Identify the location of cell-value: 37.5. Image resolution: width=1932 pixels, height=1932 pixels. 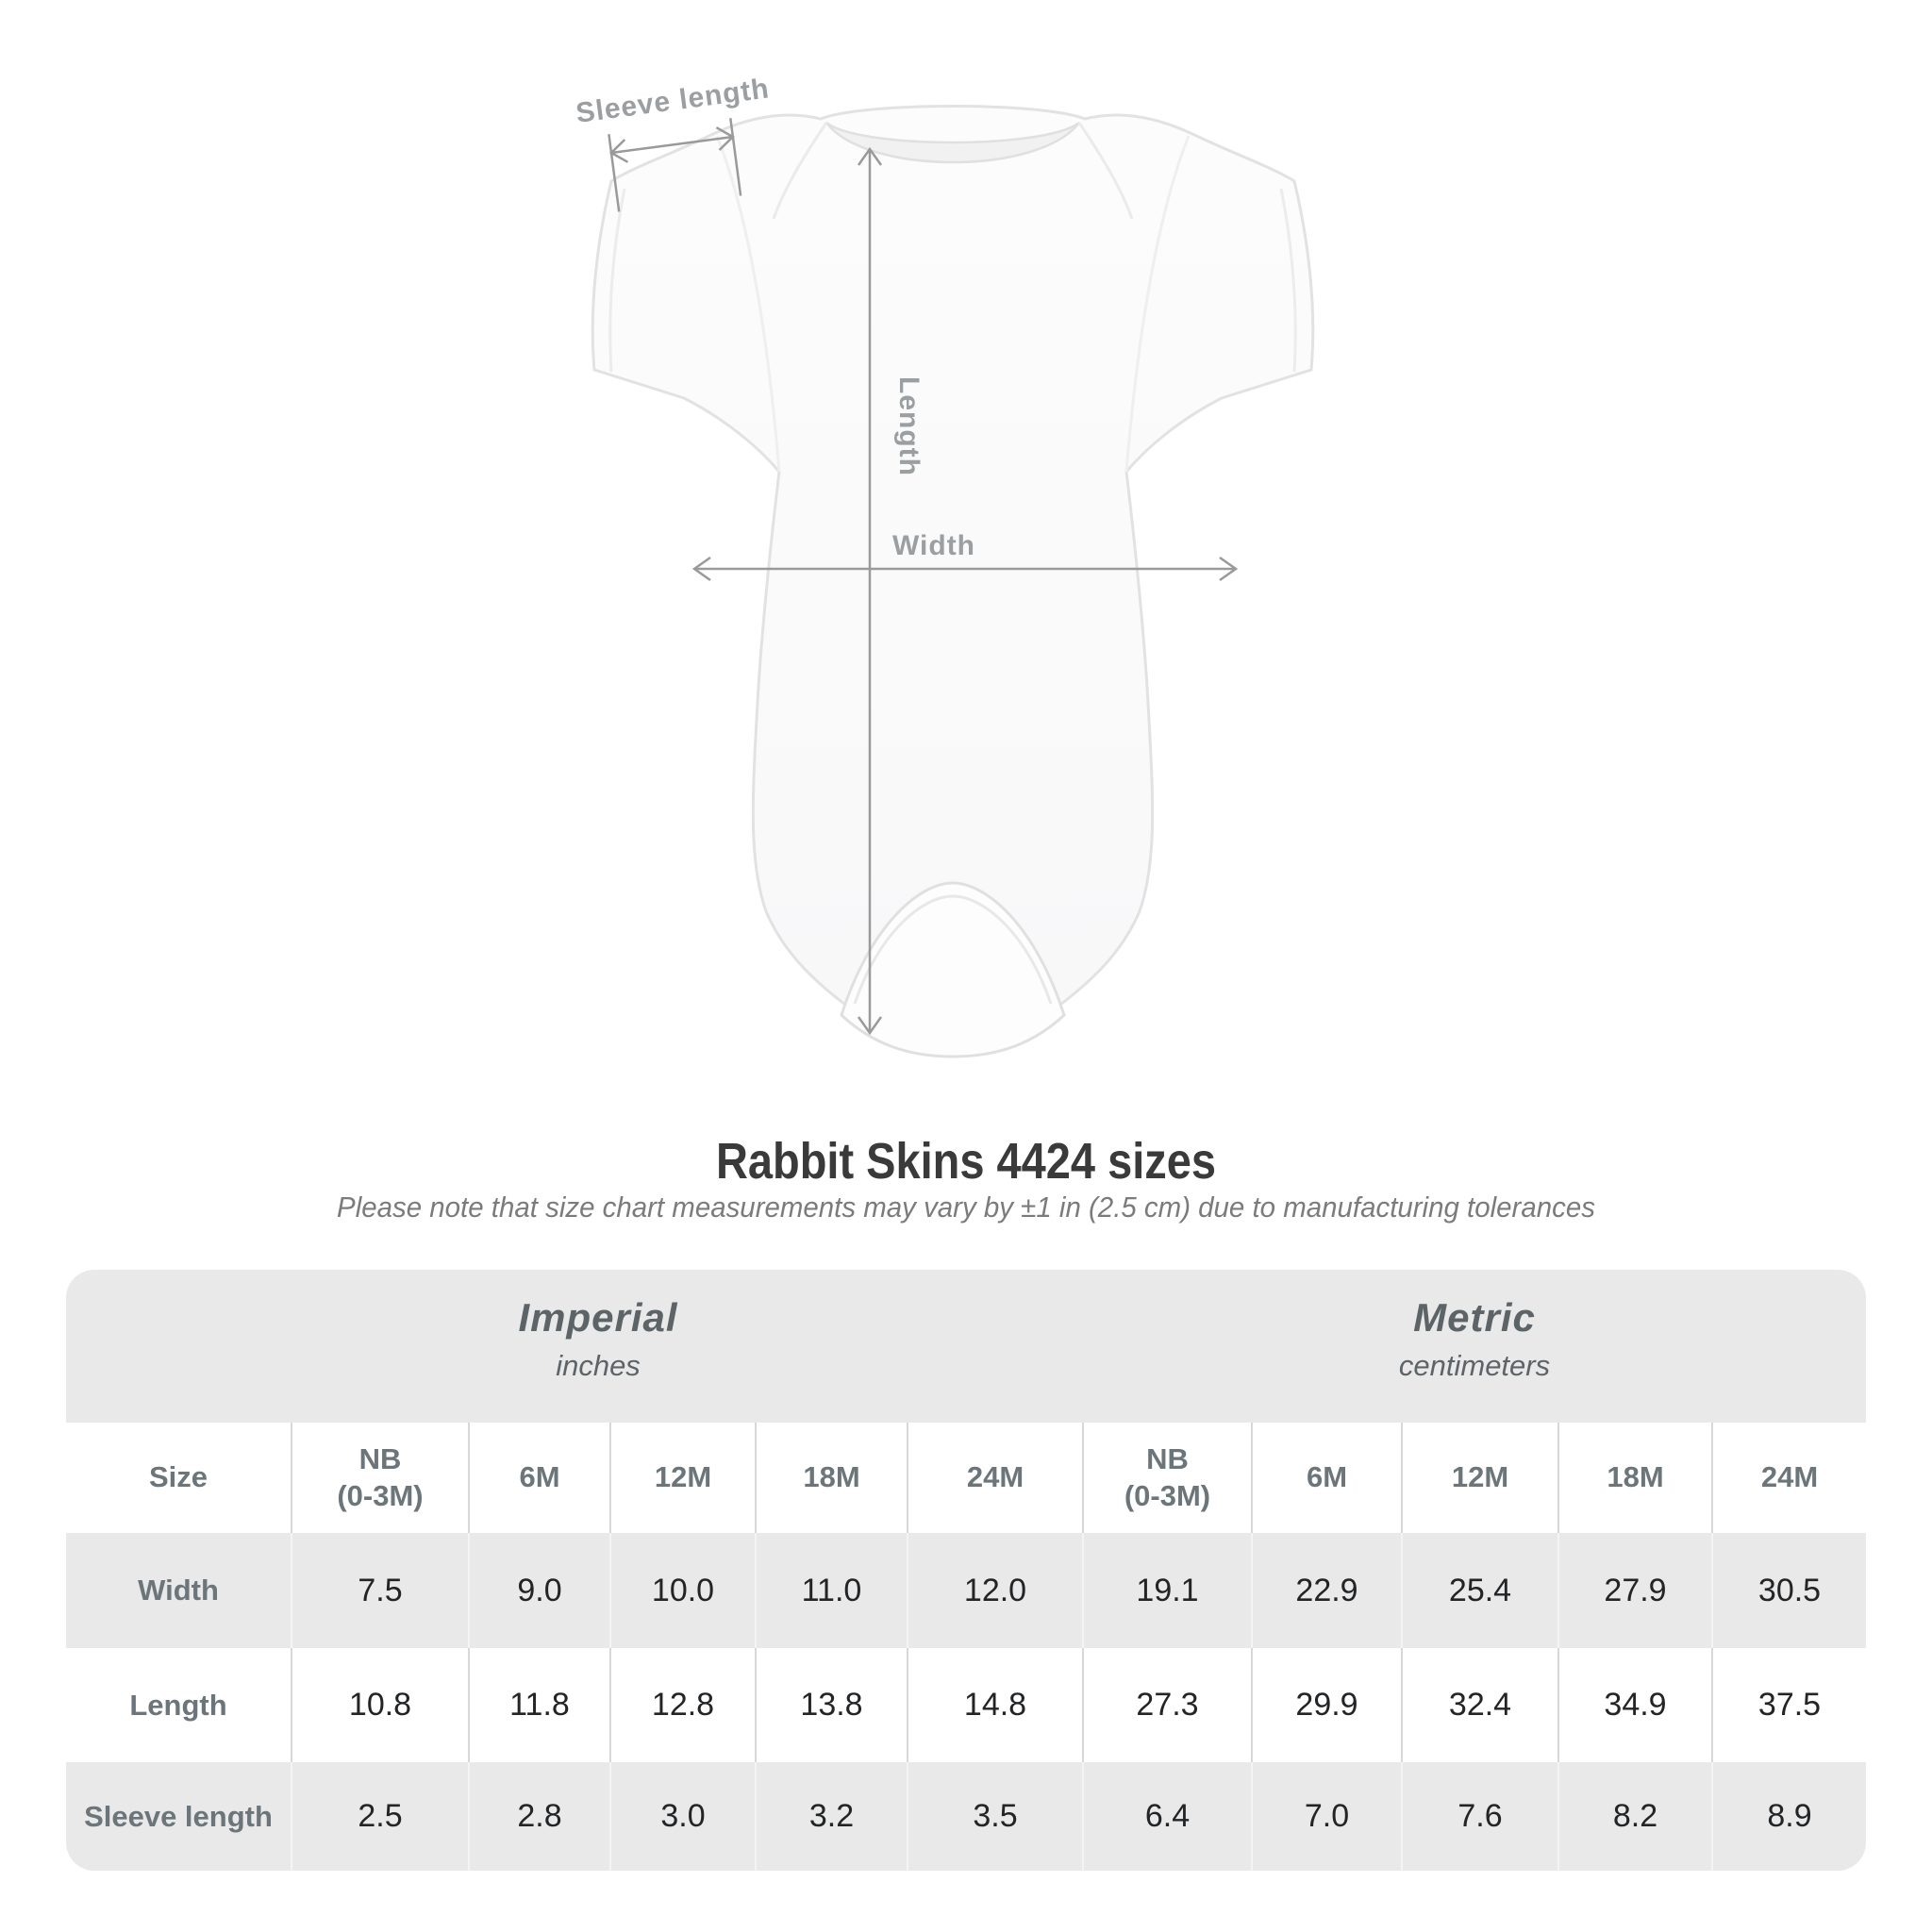
(1789, 1705).